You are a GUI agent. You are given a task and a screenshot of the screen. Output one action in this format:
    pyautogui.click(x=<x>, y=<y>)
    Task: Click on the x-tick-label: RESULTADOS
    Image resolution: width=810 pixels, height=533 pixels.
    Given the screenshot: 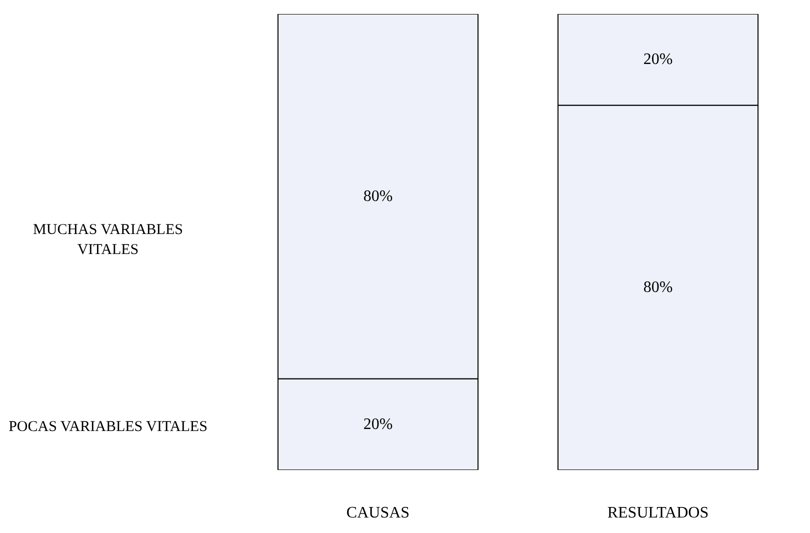 What is the action you would take?
    pyautogui.click(x=658, y=513)
    